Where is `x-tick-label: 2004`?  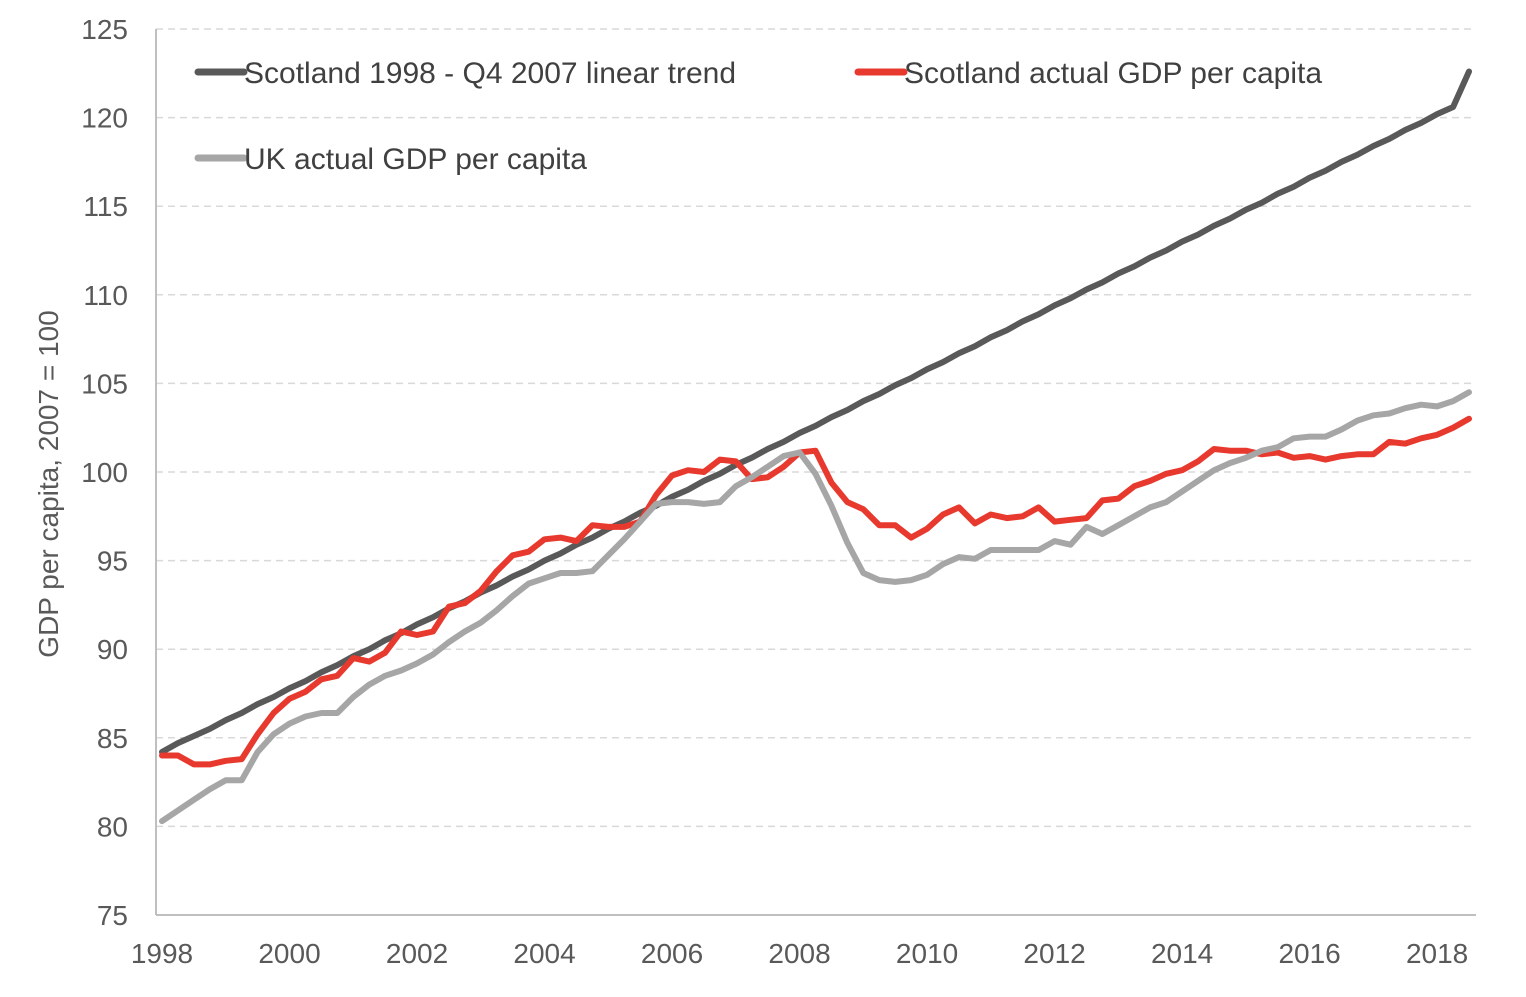 x-tick-label: 2004 is located at coordinates (544, 953).